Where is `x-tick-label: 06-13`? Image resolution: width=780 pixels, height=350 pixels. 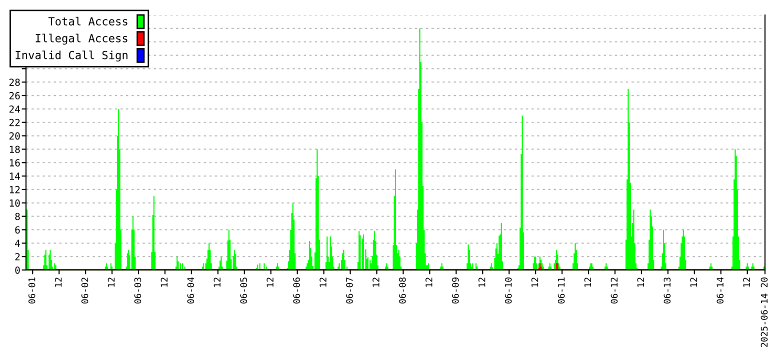
x-tick-label: 06-13 is located at coordinates (667, 291).